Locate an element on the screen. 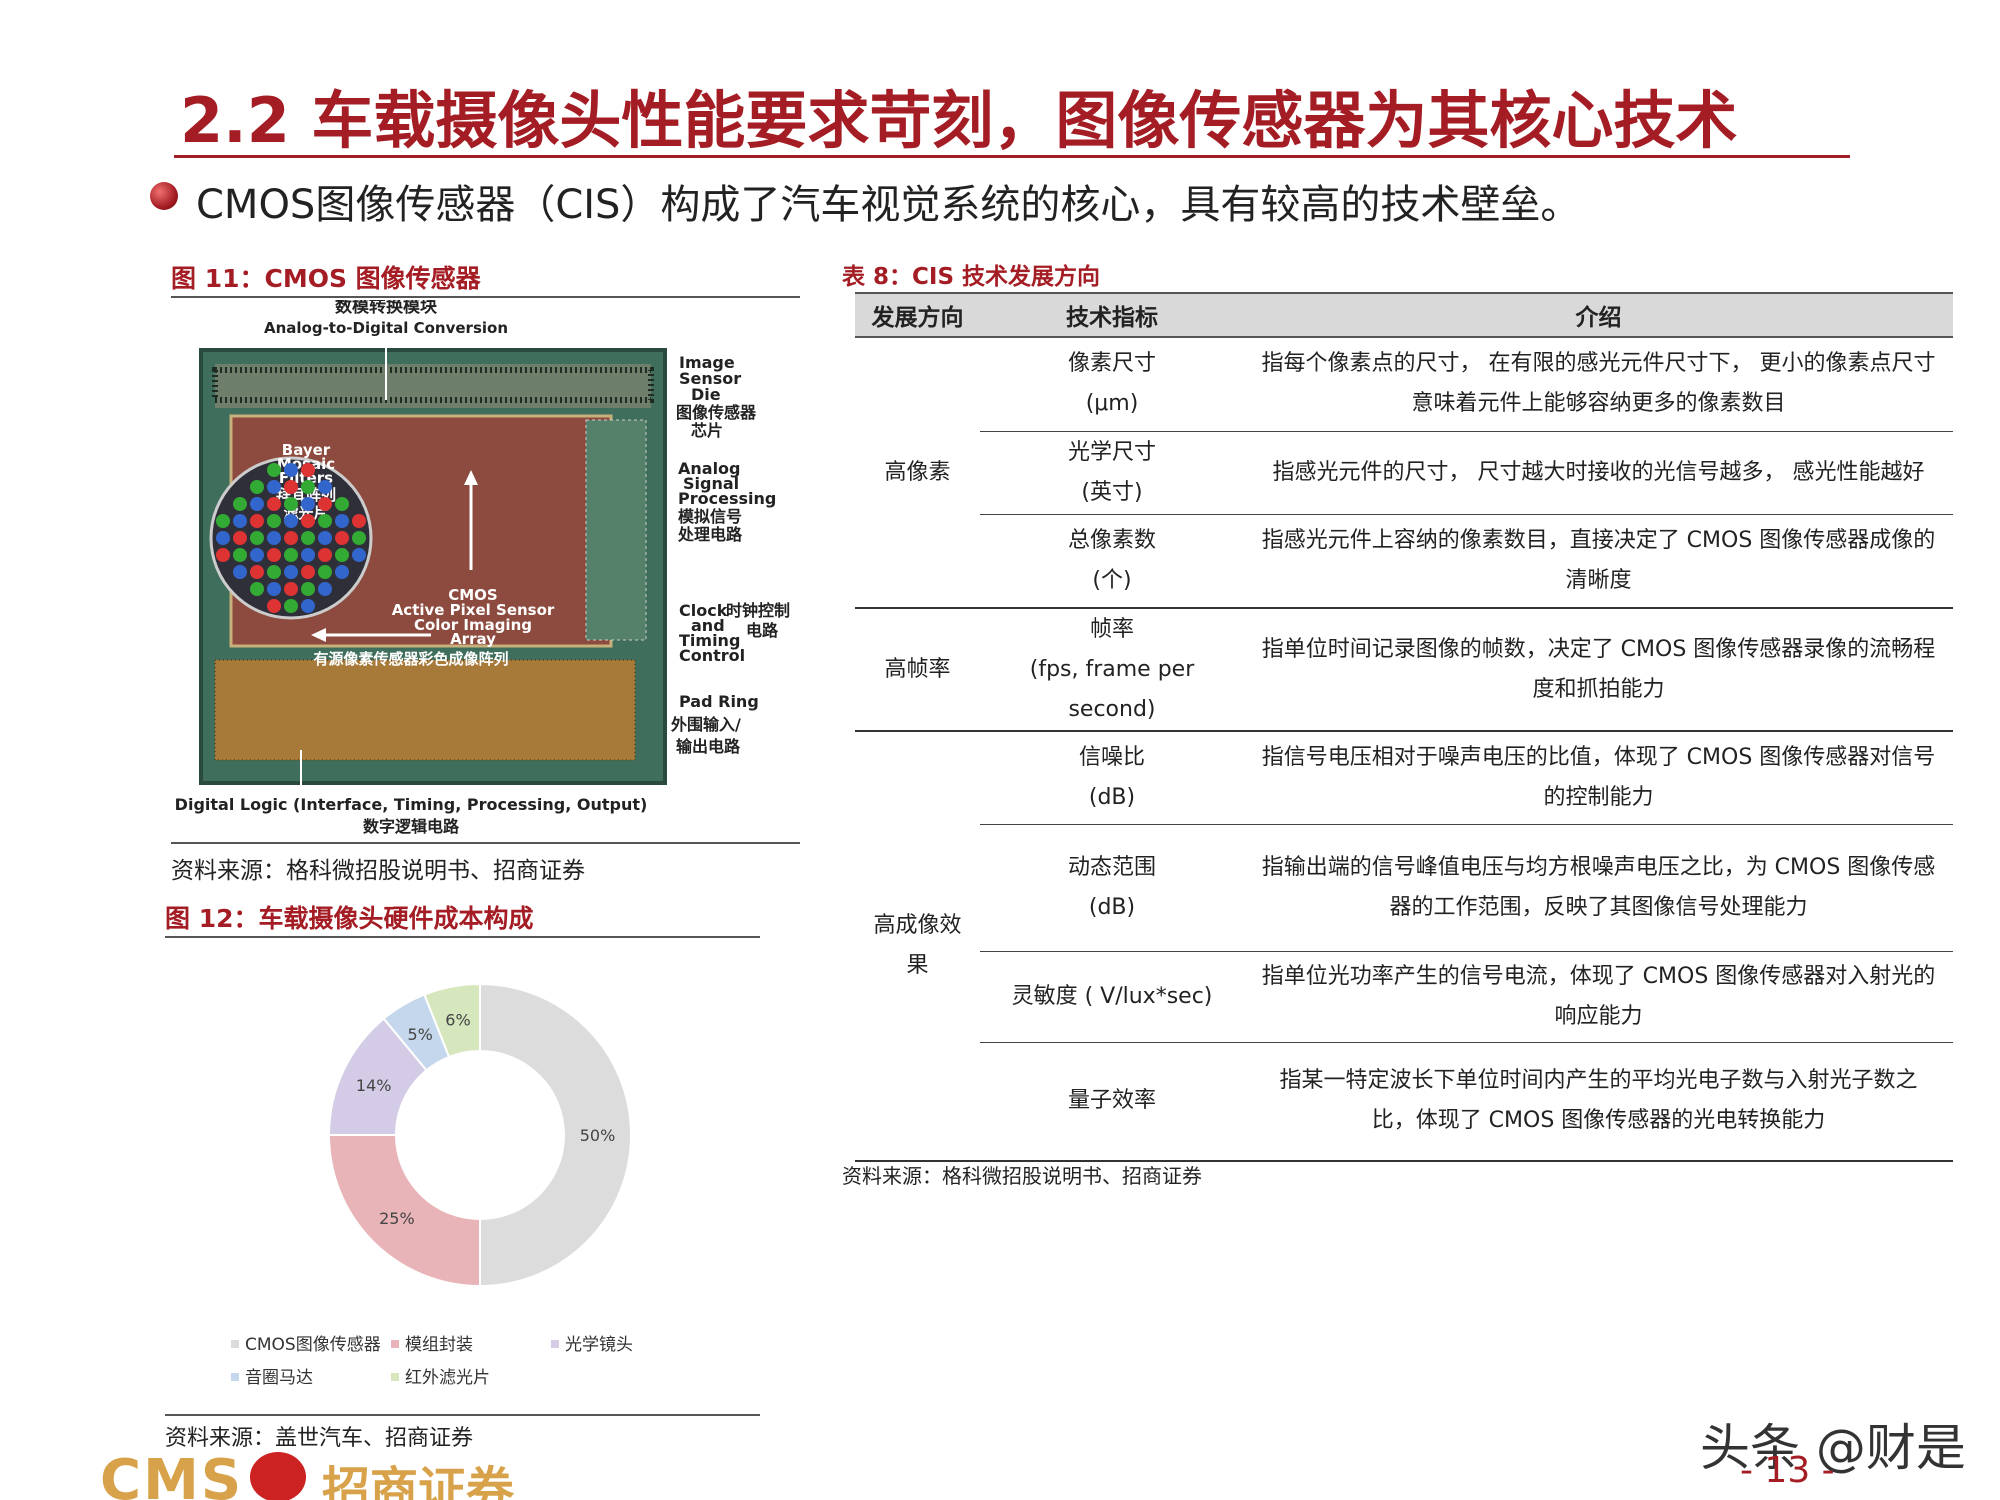 This screenshot has height=1500, width=2000. table-title: 表 8：CIS 技术发展方向 is located at coordinates (971, 277).